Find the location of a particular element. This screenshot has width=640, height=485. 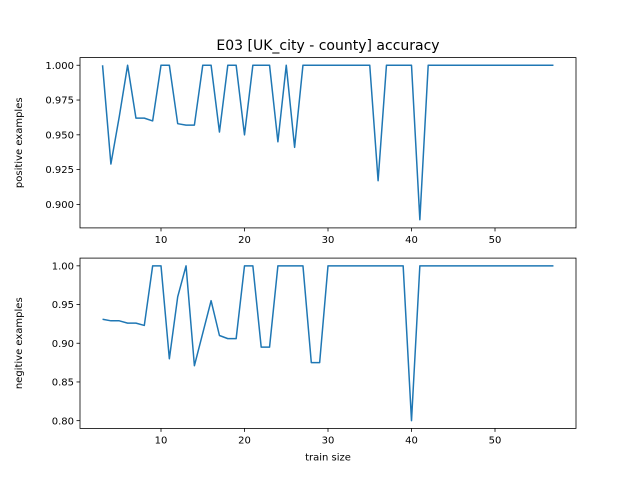

y-tick-label: 0.85 is located at coordinates (63, 383).